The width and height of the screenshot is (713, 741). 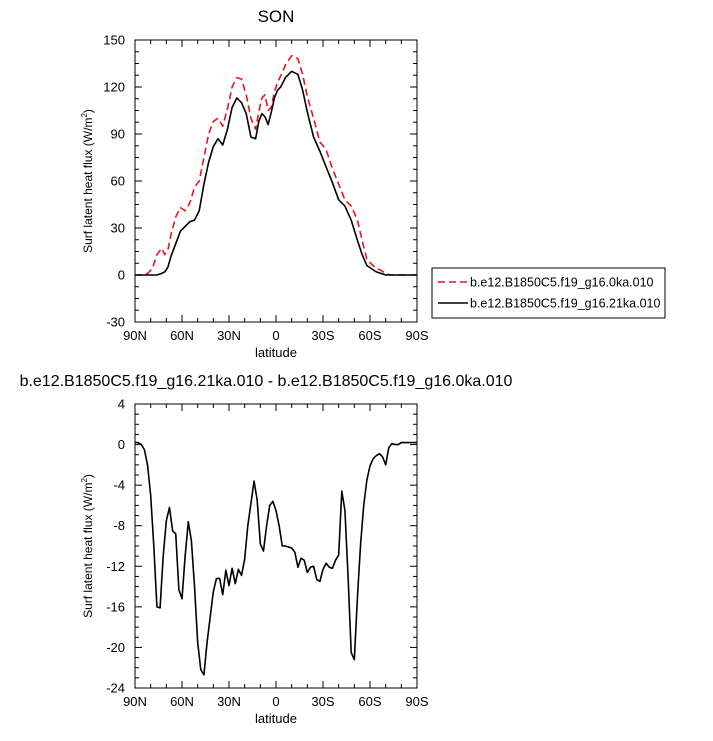 I want to click on y-tick-label: -16, so click(x=115, y=606).